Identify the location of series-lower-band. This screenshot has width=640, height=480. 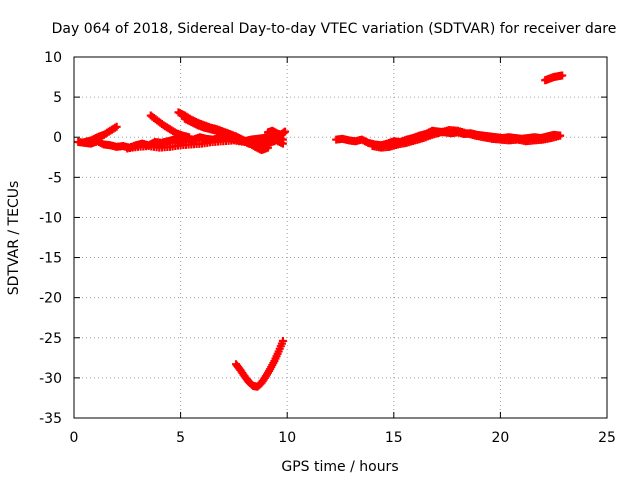
(205, 144).